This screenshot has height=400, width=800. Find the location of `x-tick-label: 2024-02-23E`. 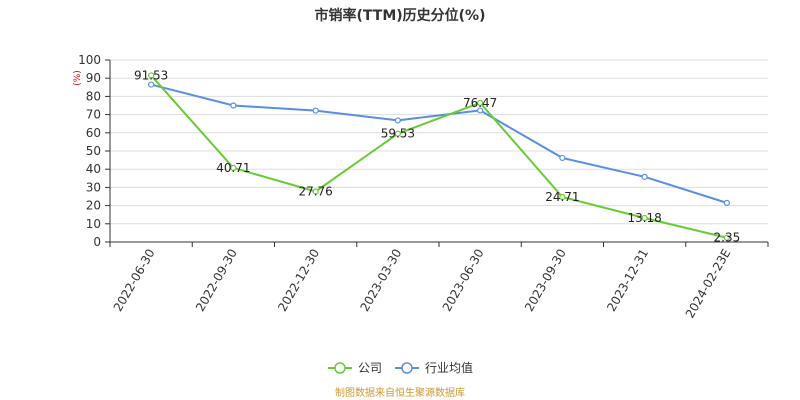

x-tick-label: 2024-02-23E is located at coordinates (708, 284).